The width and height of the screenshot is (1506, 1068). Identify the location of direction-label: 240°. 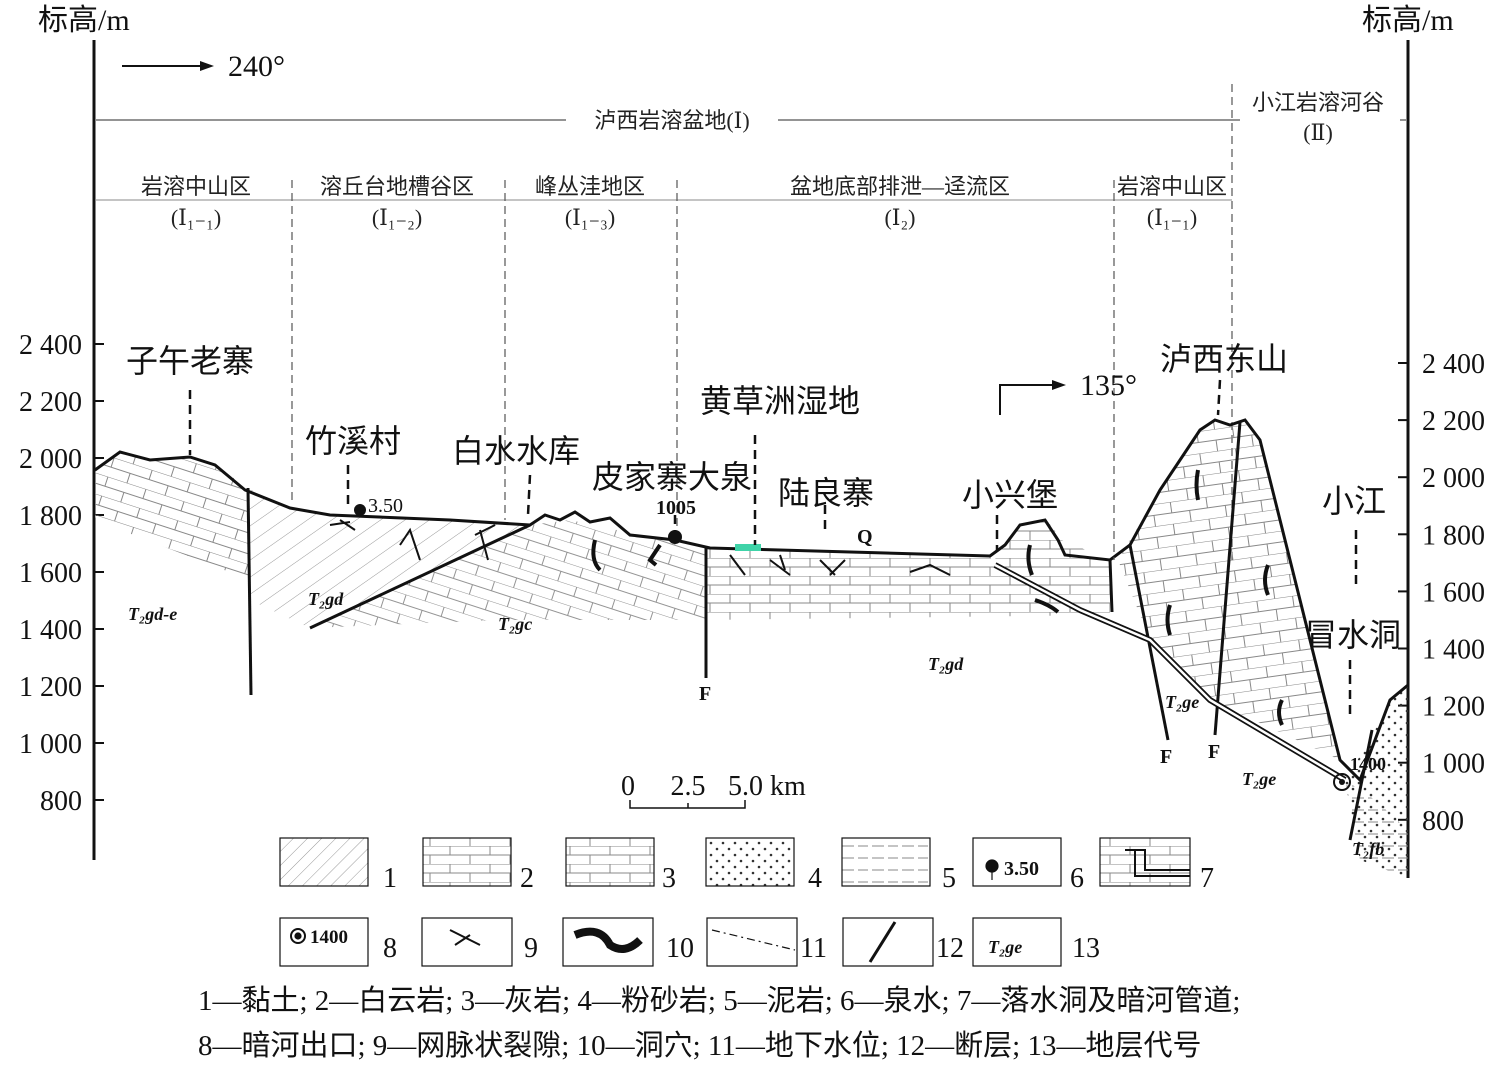
(256, 66).